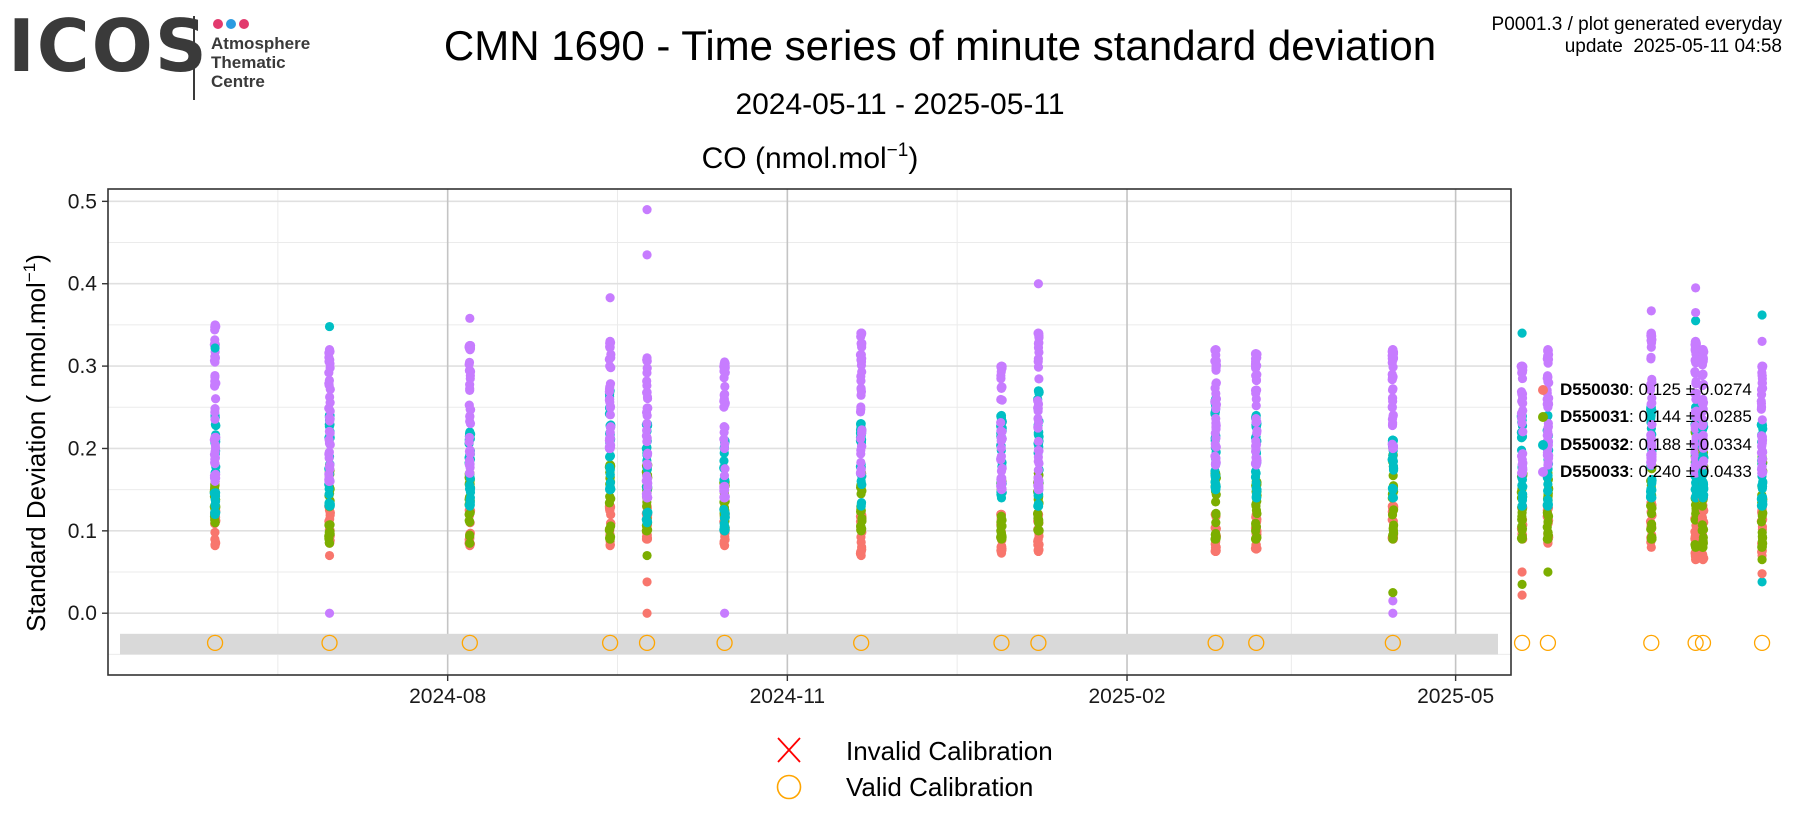 This screenshot has width=1800, height=825. What do you see at coordinates (949, 750) in the screenshot?
I see `legend-invalid-label: Invalid Calibration` at bounding box center [949, 750].